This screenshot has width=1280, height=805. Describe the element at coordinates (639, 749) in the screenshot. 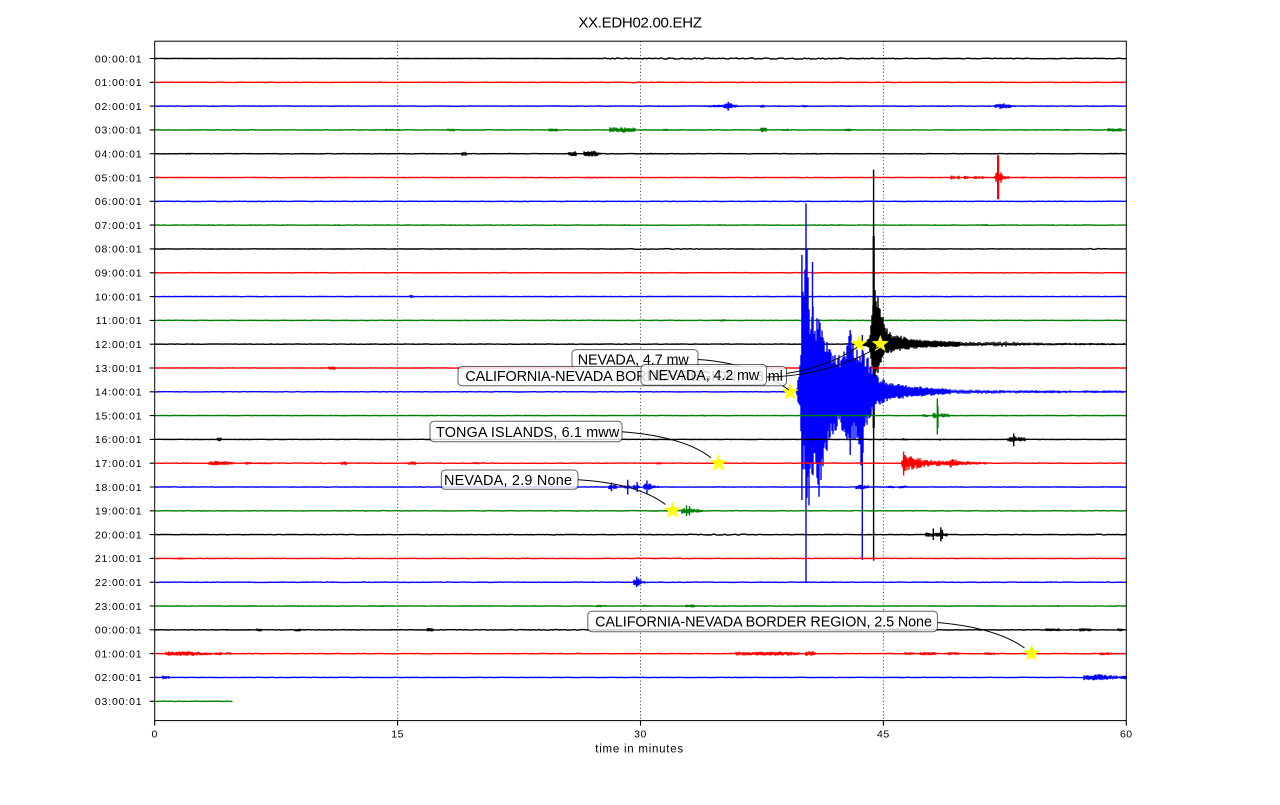

I see `svg-text: time in minutes` at that location.